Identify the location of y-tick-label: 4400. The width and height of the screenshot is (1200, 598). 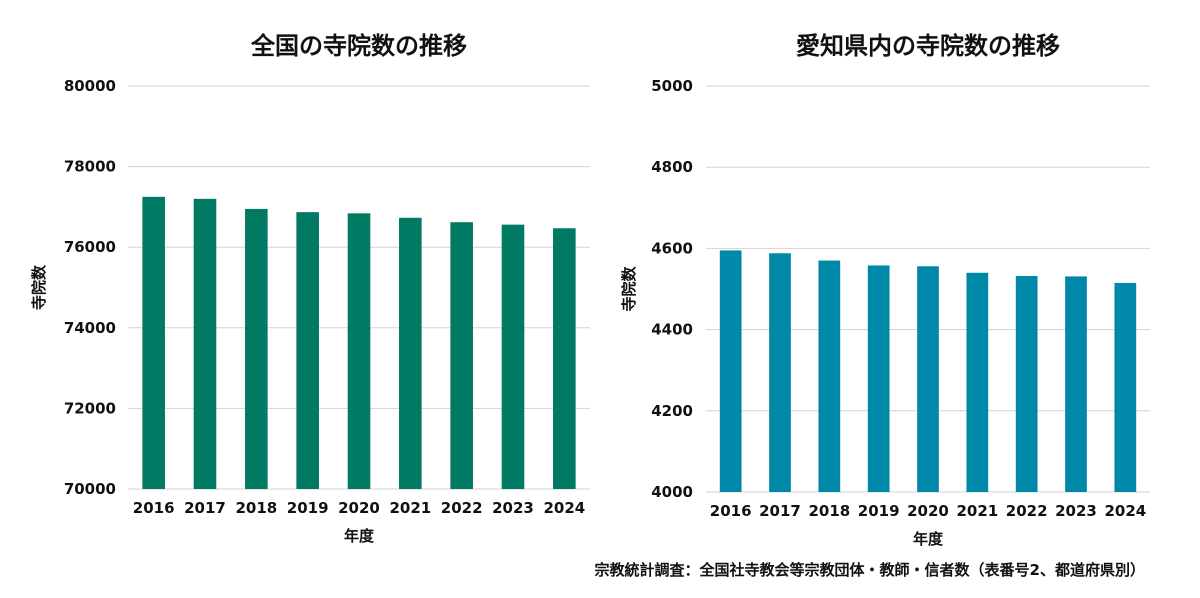
(672, 330).